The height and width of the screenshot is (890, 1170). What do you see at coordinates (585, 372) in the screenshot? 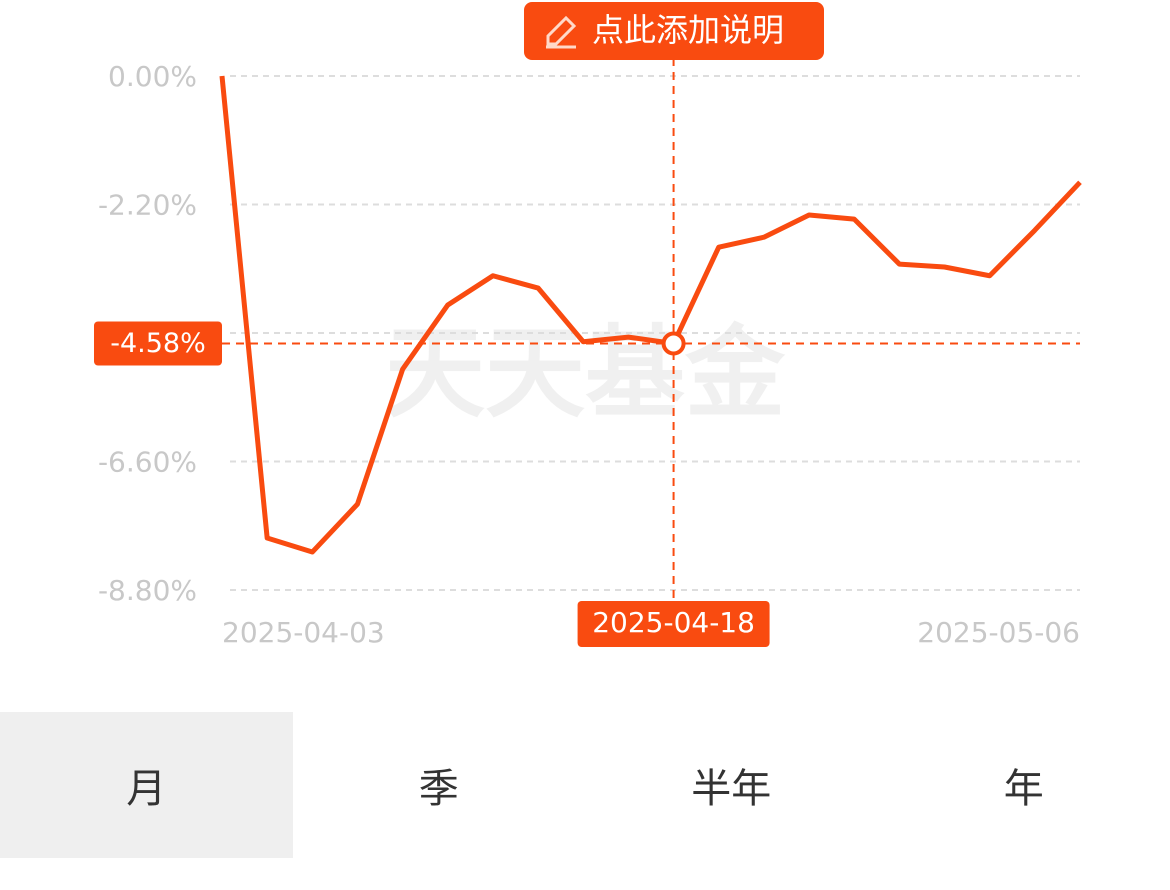
I see `watermark: 天天基金` at bounding box center [585, 372].